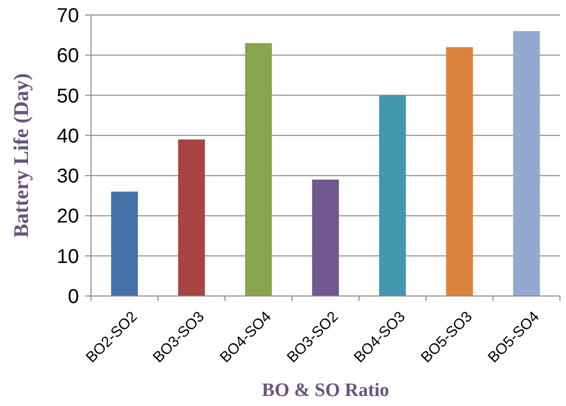 This screenshot has width=566, height=406. Describe the element at coordinates (67, 217) in the screenshot. I see `y-tick-label: 20` at that location.